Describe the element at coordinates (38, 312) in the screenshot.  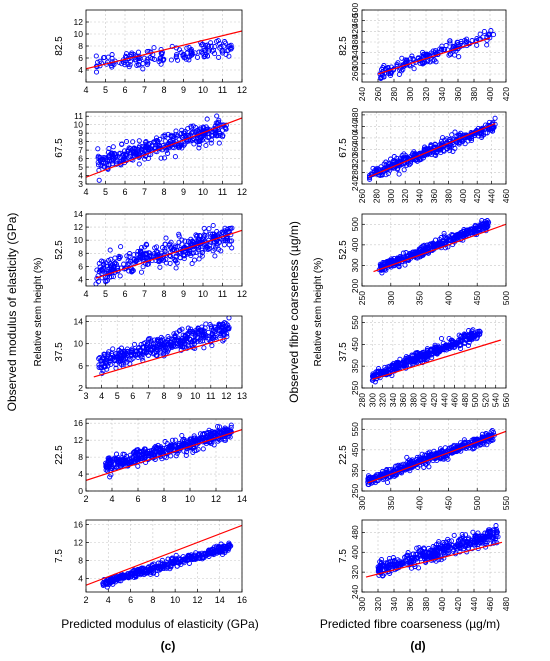
I see `left-height-label: Relative stem height (%)` at that location.